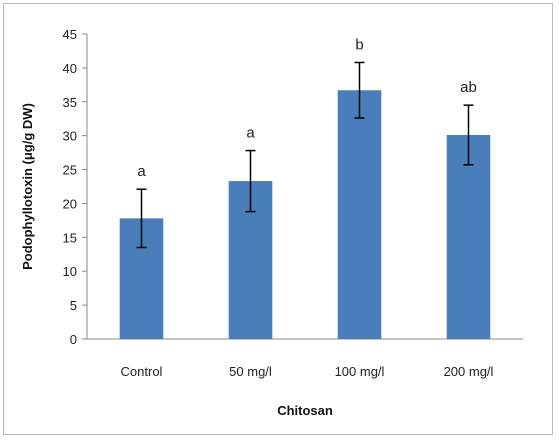 The width and height of the screenshot is (559, 441). I want to click on significance-letter: ab, so click(468, 87).